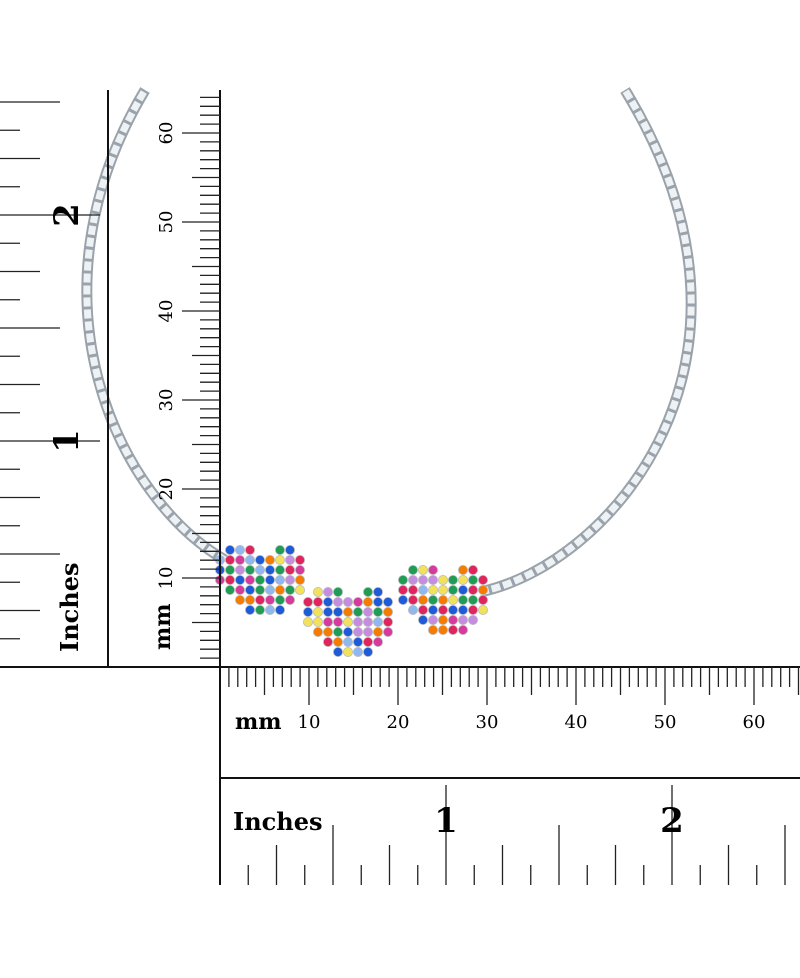 This screenshot has height=978, width=800. I want to click on mm-tick-label: 40, so click(576, 722).